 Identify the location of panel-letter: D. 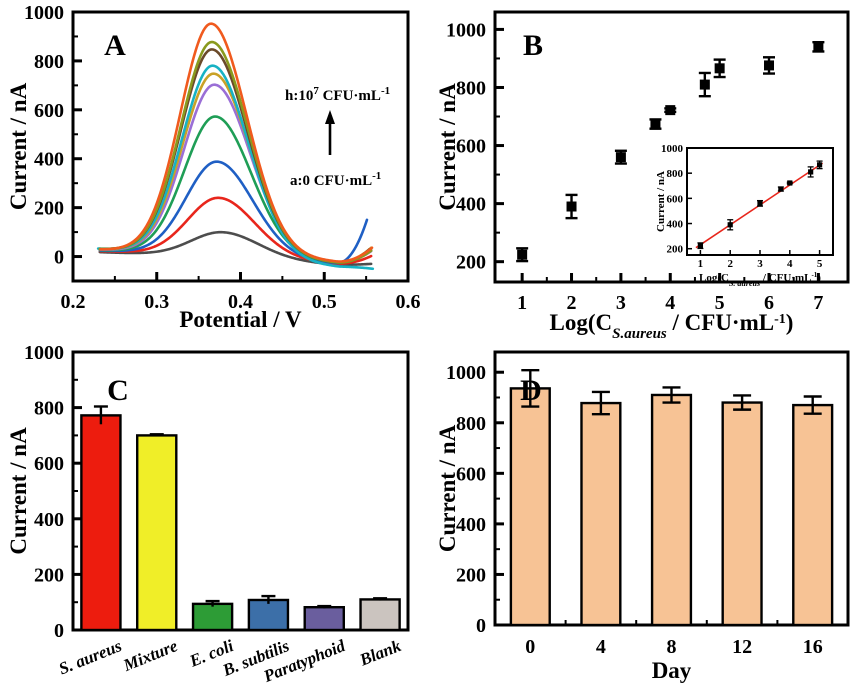
(531, 390).